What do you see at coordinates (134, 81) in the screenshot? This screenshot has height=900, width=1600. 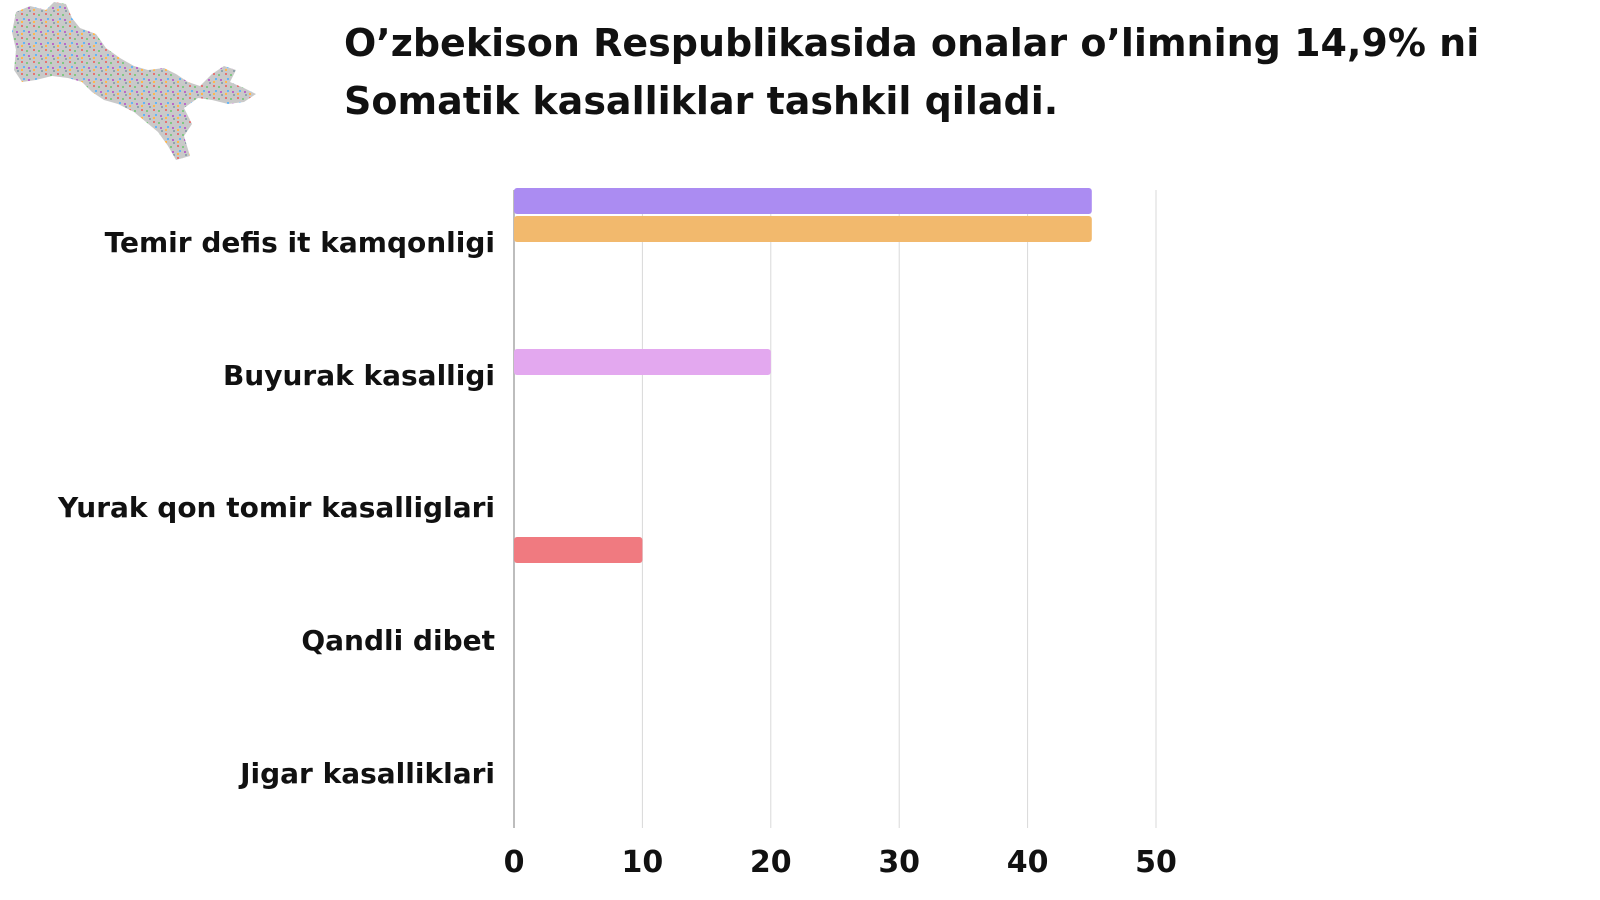 I see `uzbekistan-map-icon` at bounding box center [134, 81].